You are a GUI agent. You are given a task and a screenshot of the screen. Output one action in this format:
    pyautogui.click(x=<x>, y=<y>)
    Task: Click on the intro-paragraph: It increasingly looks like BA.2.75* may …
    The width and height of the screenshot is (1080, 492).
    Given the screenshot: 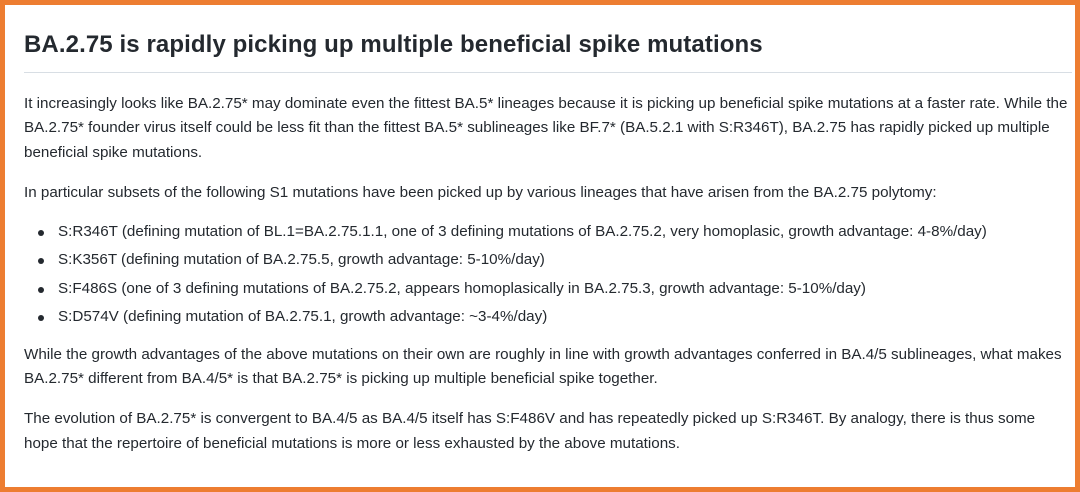 What is the action you would take?
    pyautogui.click(x=546, y=128)
    